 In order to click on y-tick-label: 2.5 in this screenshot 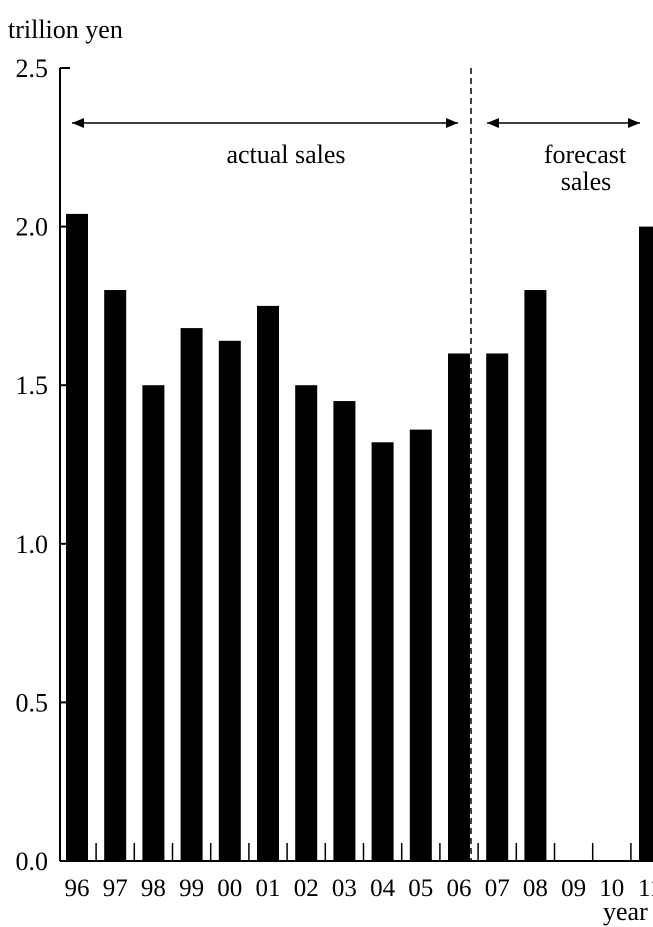, I will do `click(32, 68)`.